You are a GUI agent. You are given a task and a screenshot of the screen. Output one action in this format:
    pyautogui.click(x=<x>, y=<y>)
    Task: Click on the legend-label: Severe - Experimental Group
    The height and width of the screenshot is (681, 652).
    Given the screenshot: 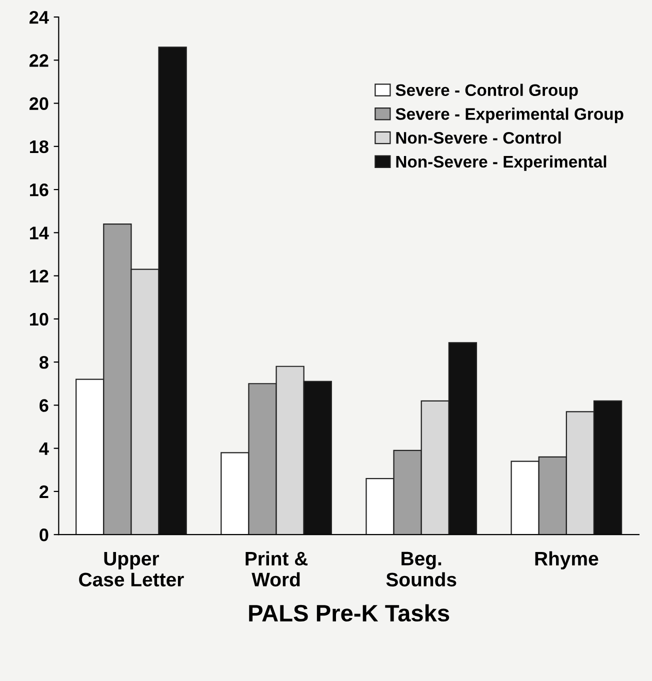 What is the action you would take?
    pyautogui.click(x=510, y=116)
    